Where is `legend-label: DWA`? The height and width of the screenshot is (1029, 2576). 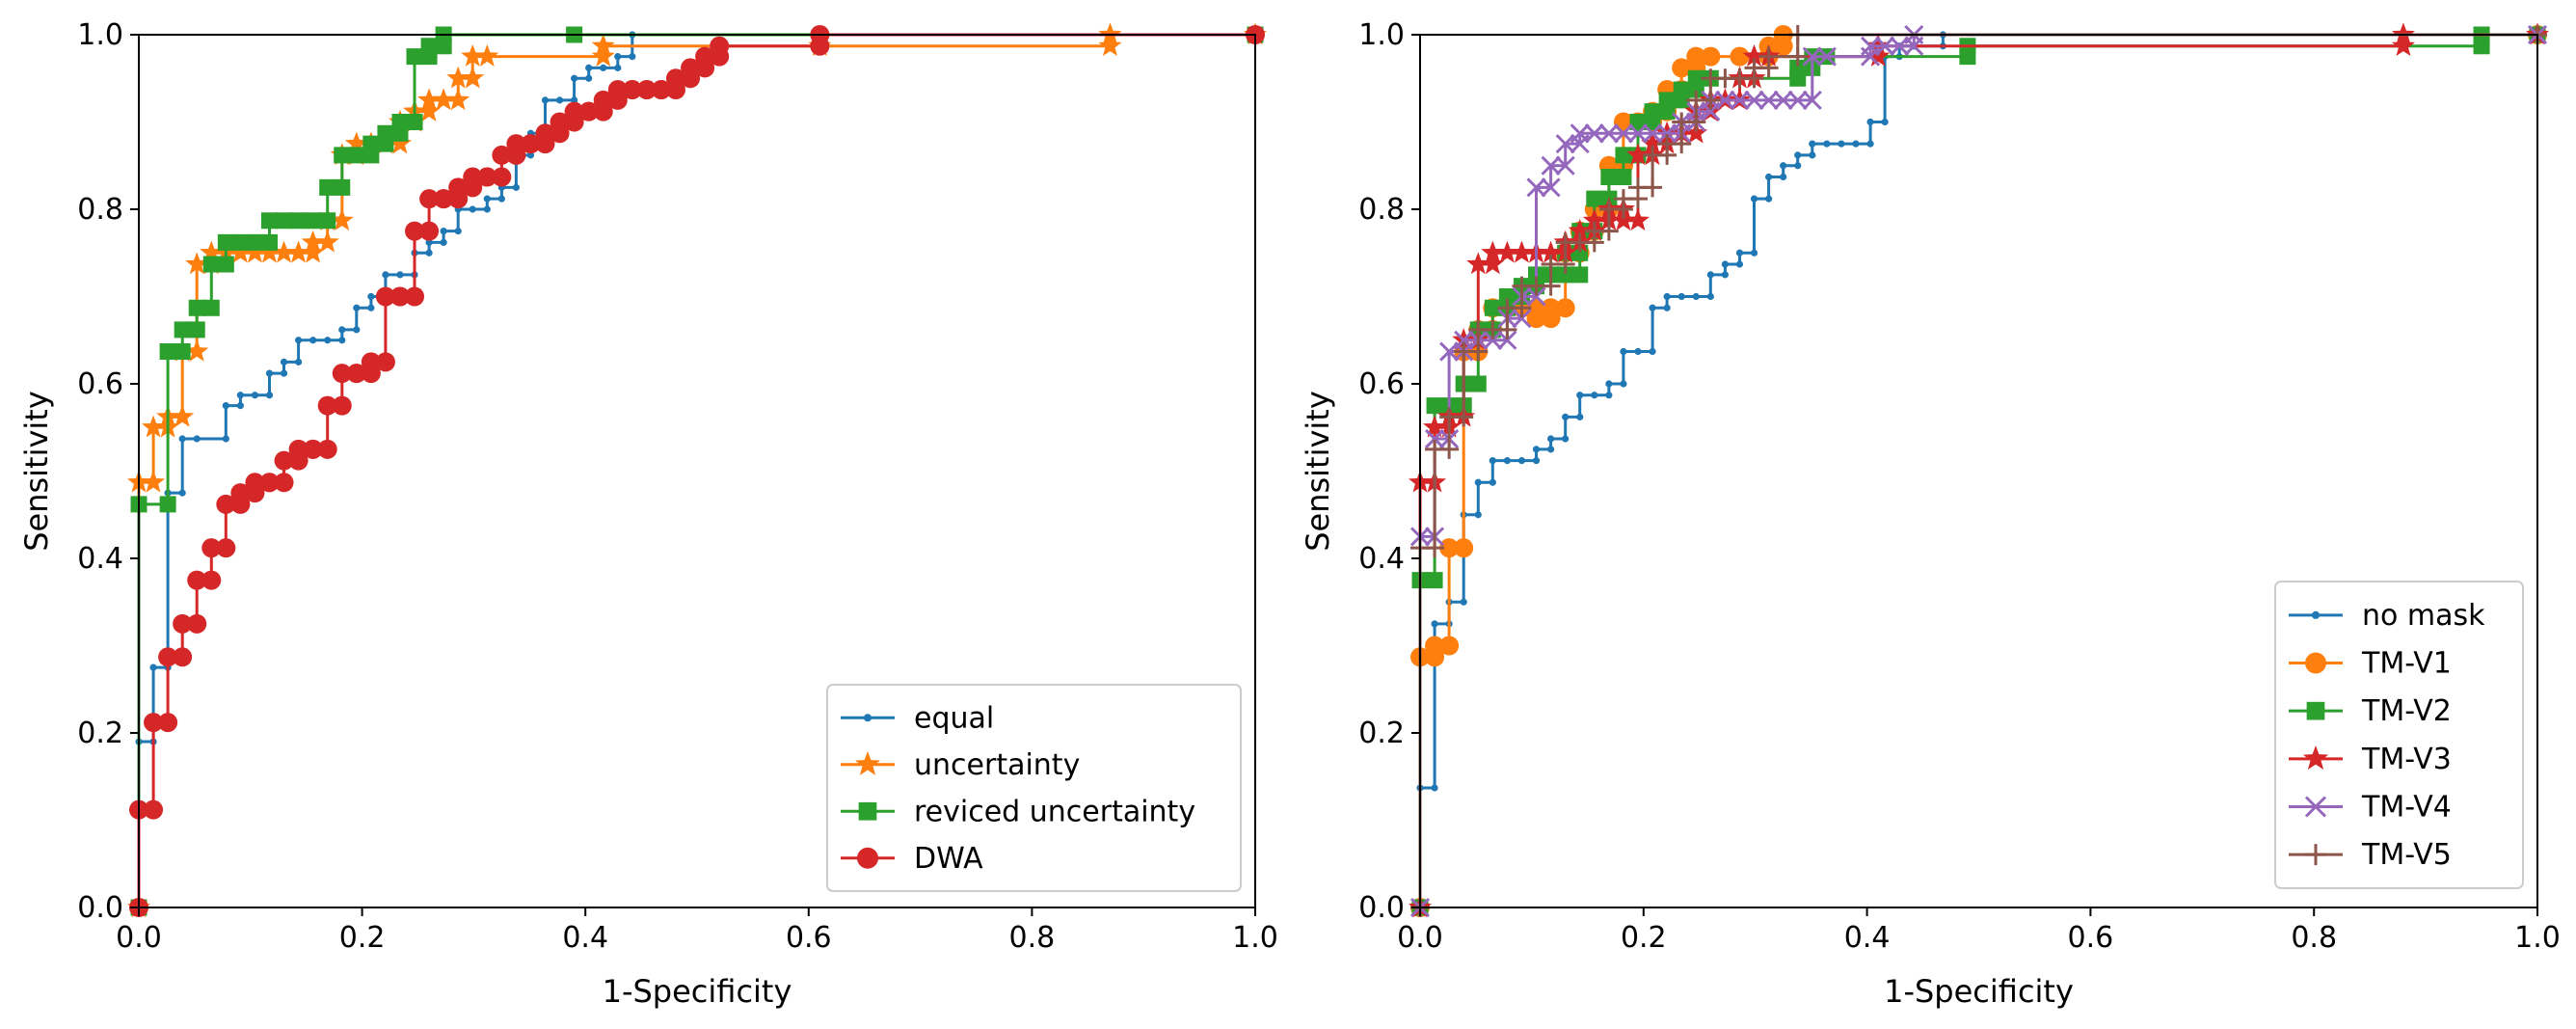 legend-label: DWA is located at coordinates (949, 859).